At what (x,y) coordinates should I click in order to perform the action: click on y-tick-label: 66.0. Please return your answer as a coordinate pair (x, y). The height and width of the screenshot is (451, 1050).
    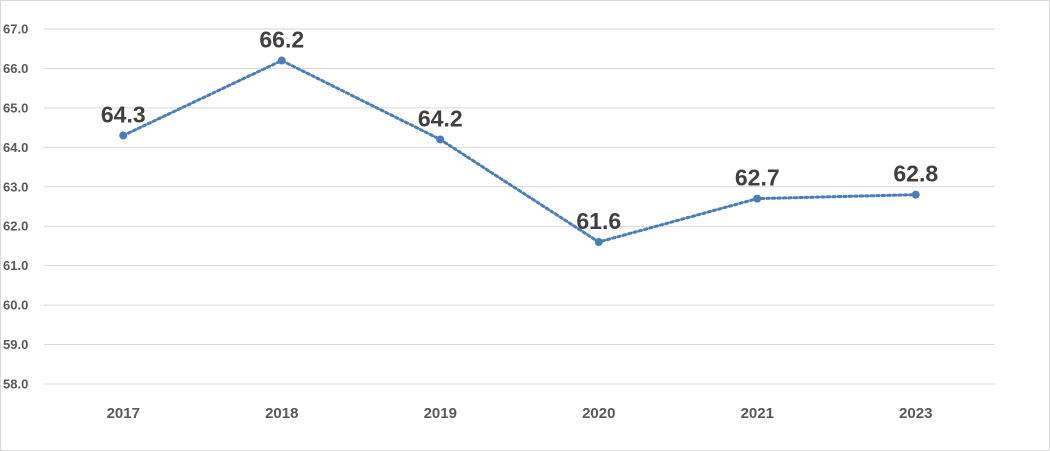
    Looking at the image, I should click on (15, 68).